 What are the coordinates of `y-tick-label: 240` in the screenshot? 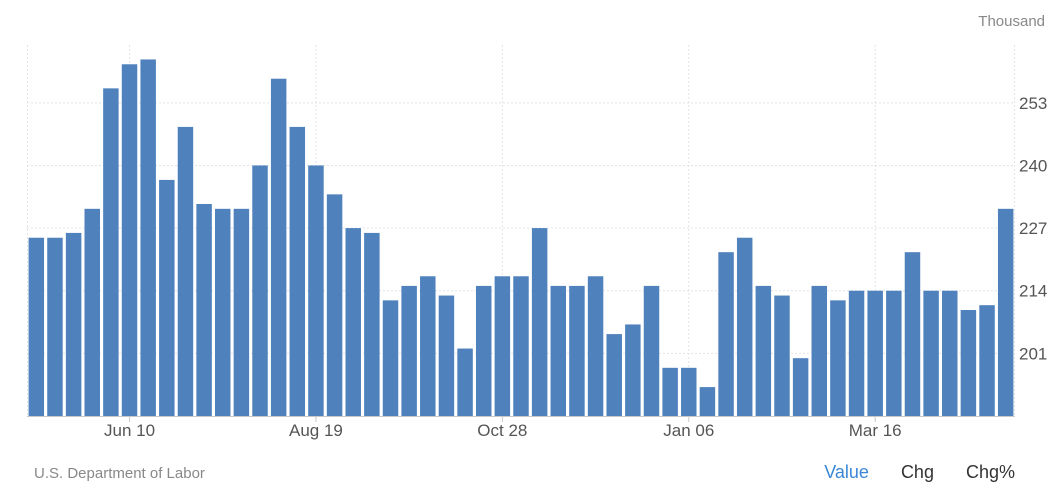 It's located at (1033, 165).